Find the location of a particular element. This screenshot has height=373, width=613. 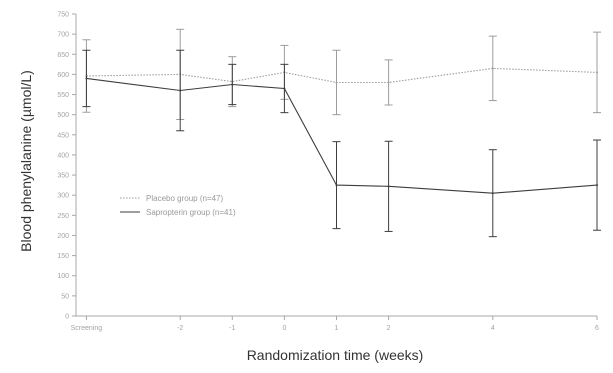

y-tick-label: 400 is located at coordinates (63, 155).